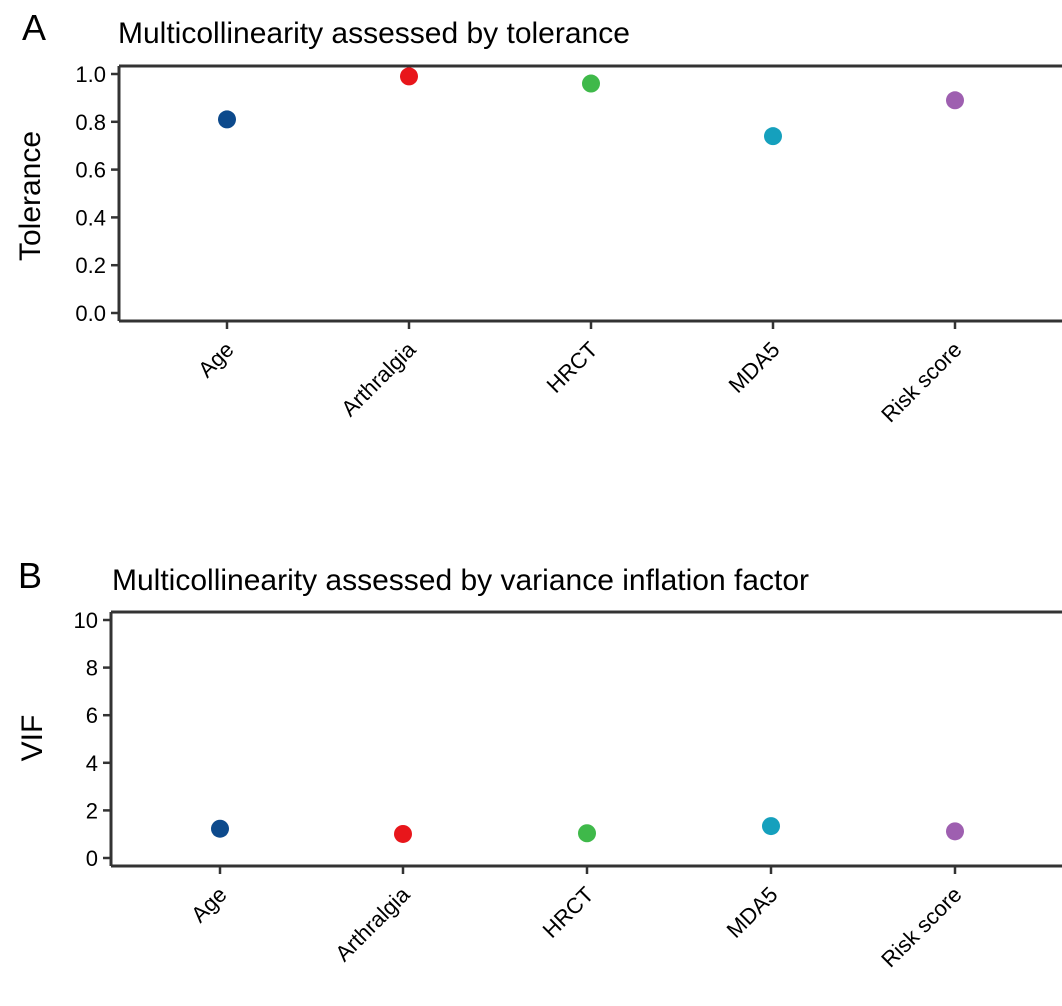 The width and height of the screenshot is (1062, 1006). What do you see at coordinates (92, 858) in the screenshot?
I see `panel-b-y-tick-label: 0` at bounding box center [92, 858].